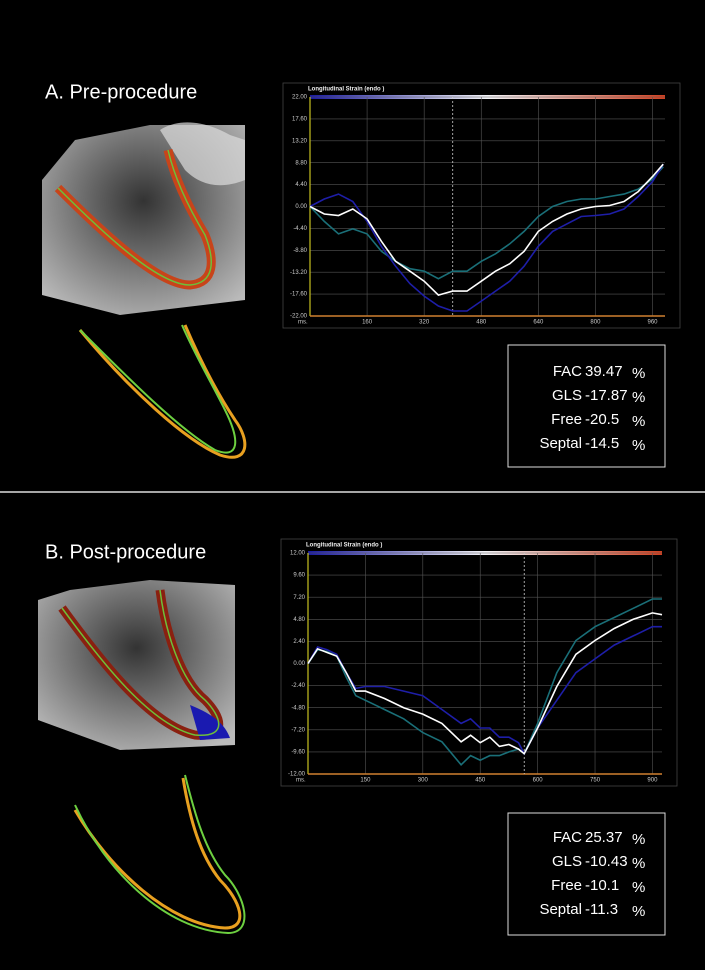 The image size is (705, 970). I want to click on y-tick-label: 7.20, so click(299, 598).